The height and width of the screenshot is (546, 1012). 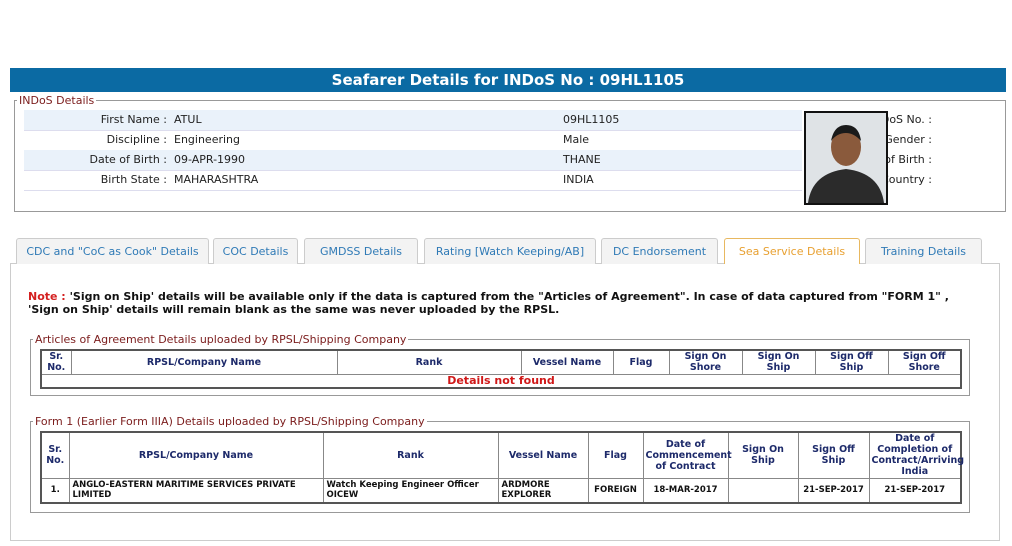 What do you see at coordinates (210, 159) in the screenshot?
I see `field-value: 09-APR-1990` at bounding box center [210, 159].